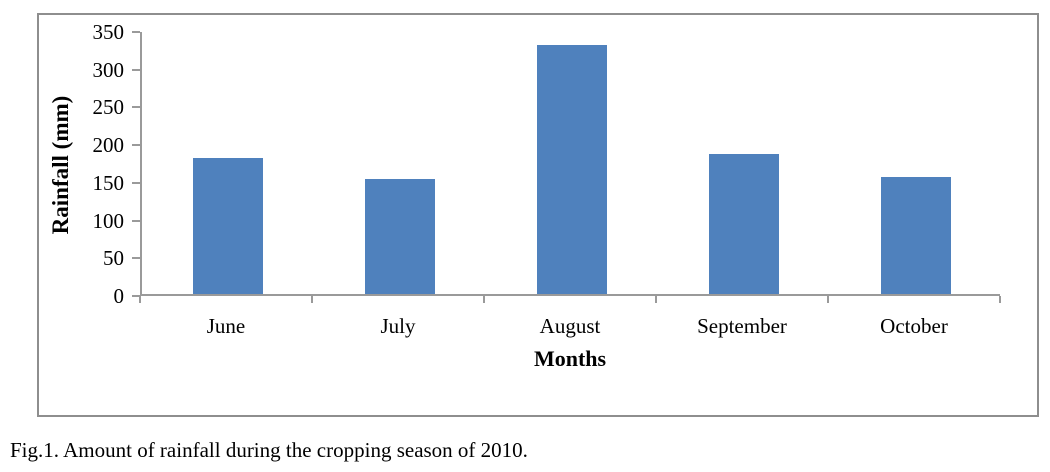 The image size is (1050, 472). Describe the element at coordinates (108, 32) in the screenshot. I see `y-tick-label: 350` at that location.